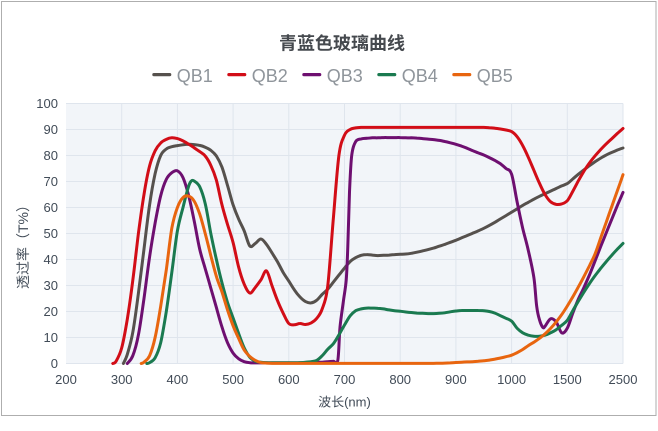 This screenshot has height=431, width=658. Describe the element at coordinates (51, 181) in the screenshot. I see `svg-text: 70` at that location.